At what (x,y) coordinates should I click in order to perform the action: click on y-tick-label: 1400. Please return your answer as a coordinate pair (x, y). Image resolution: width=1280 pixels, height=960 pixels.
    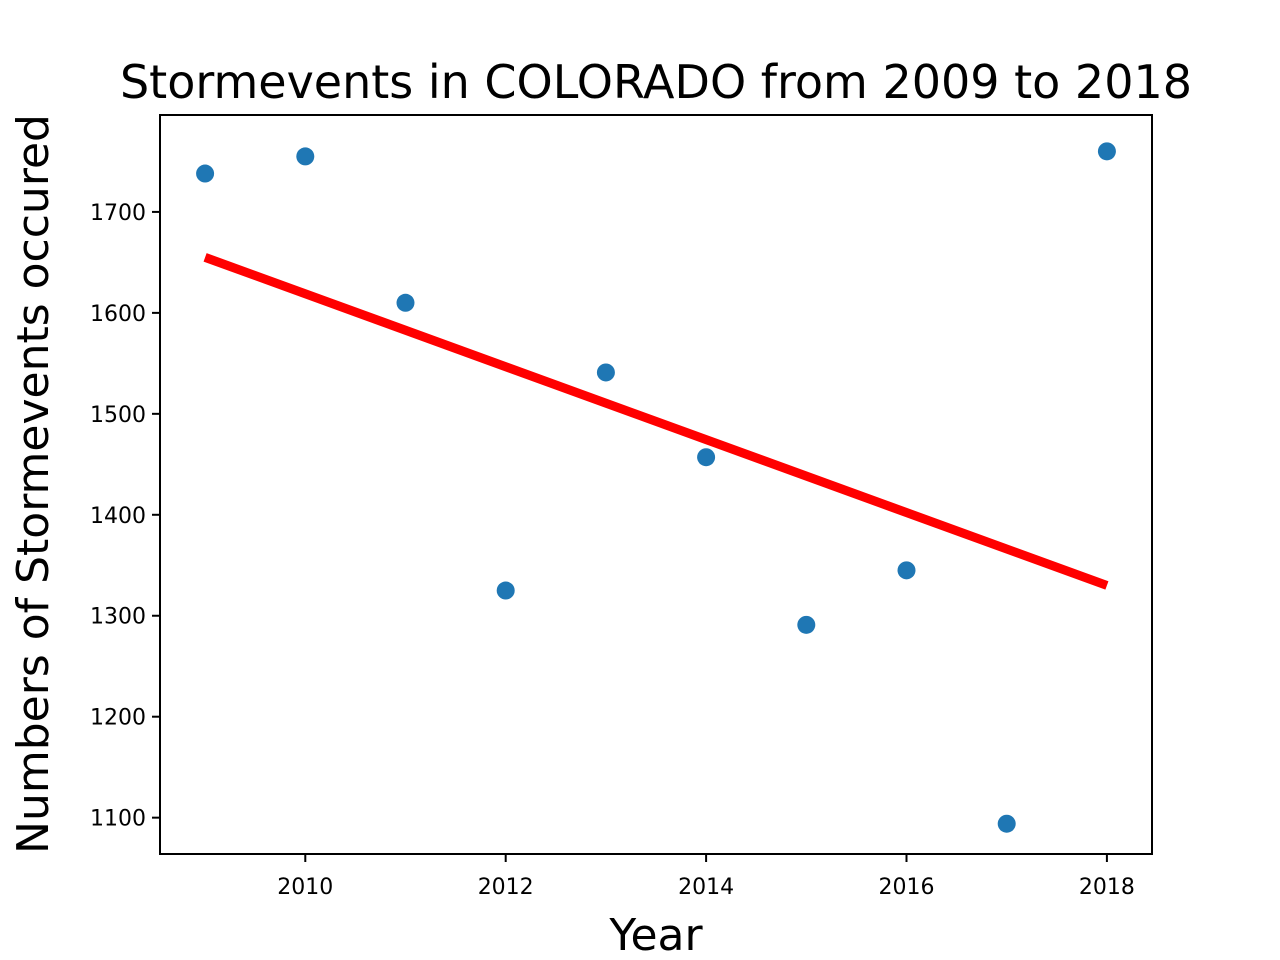
    Looking at the image, I should click on (118, 516).